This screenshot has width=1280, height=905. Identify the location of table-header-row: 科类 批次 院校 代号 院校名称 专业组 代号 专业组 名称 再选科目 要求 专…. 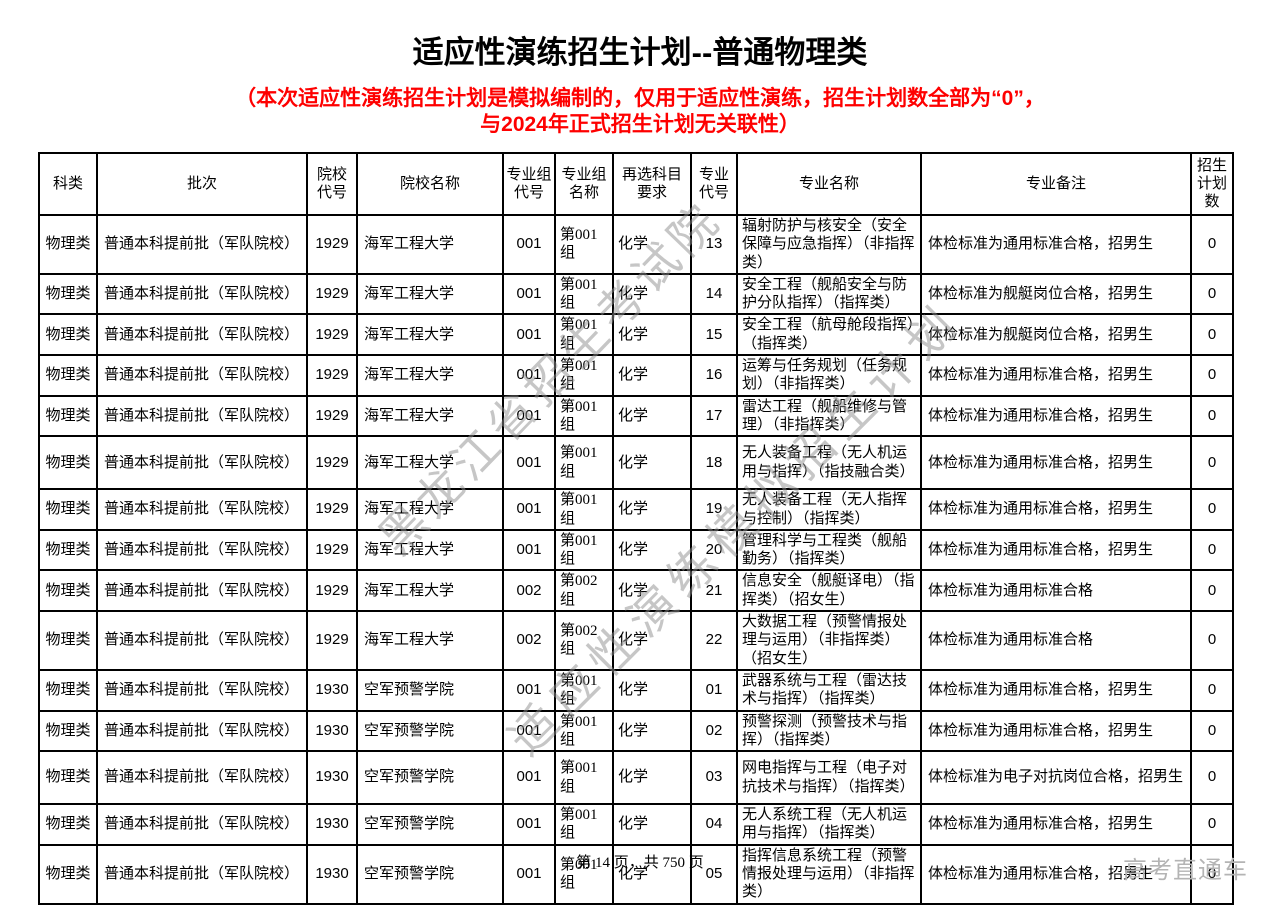
(636, 184).